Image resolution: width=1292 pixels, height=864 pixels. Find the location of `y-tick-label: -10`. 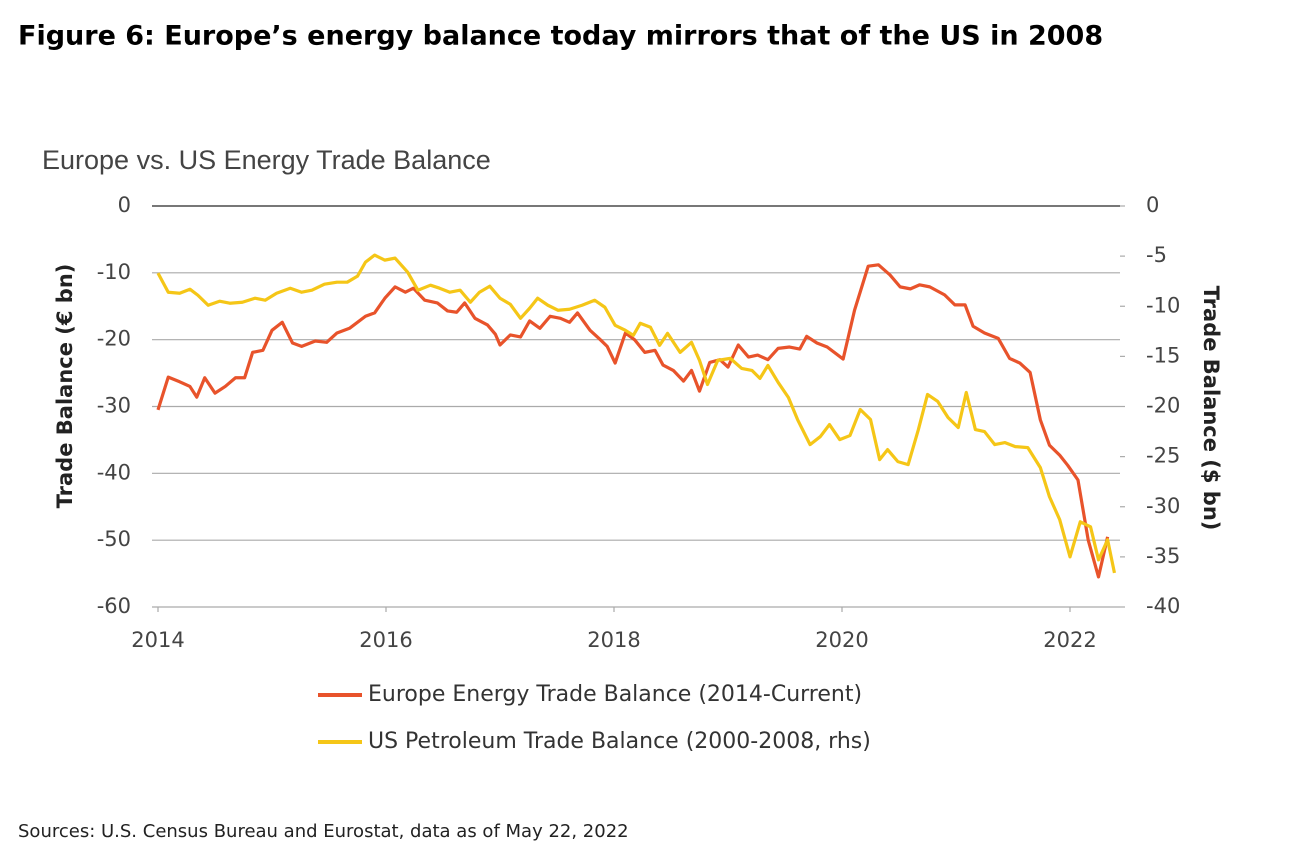

y-tick-label: -10 is located at coordinates (114, 272).